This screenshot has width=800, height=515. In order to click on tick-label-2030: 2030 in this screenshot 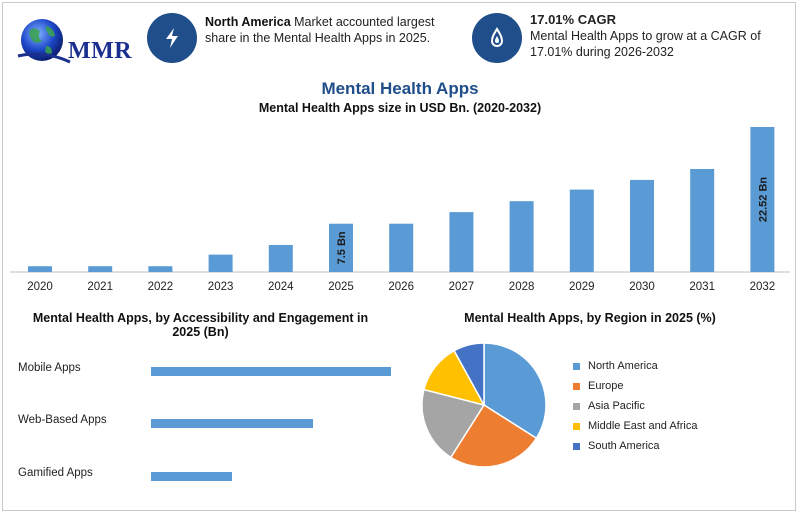, I will do `click(642, 287)`.